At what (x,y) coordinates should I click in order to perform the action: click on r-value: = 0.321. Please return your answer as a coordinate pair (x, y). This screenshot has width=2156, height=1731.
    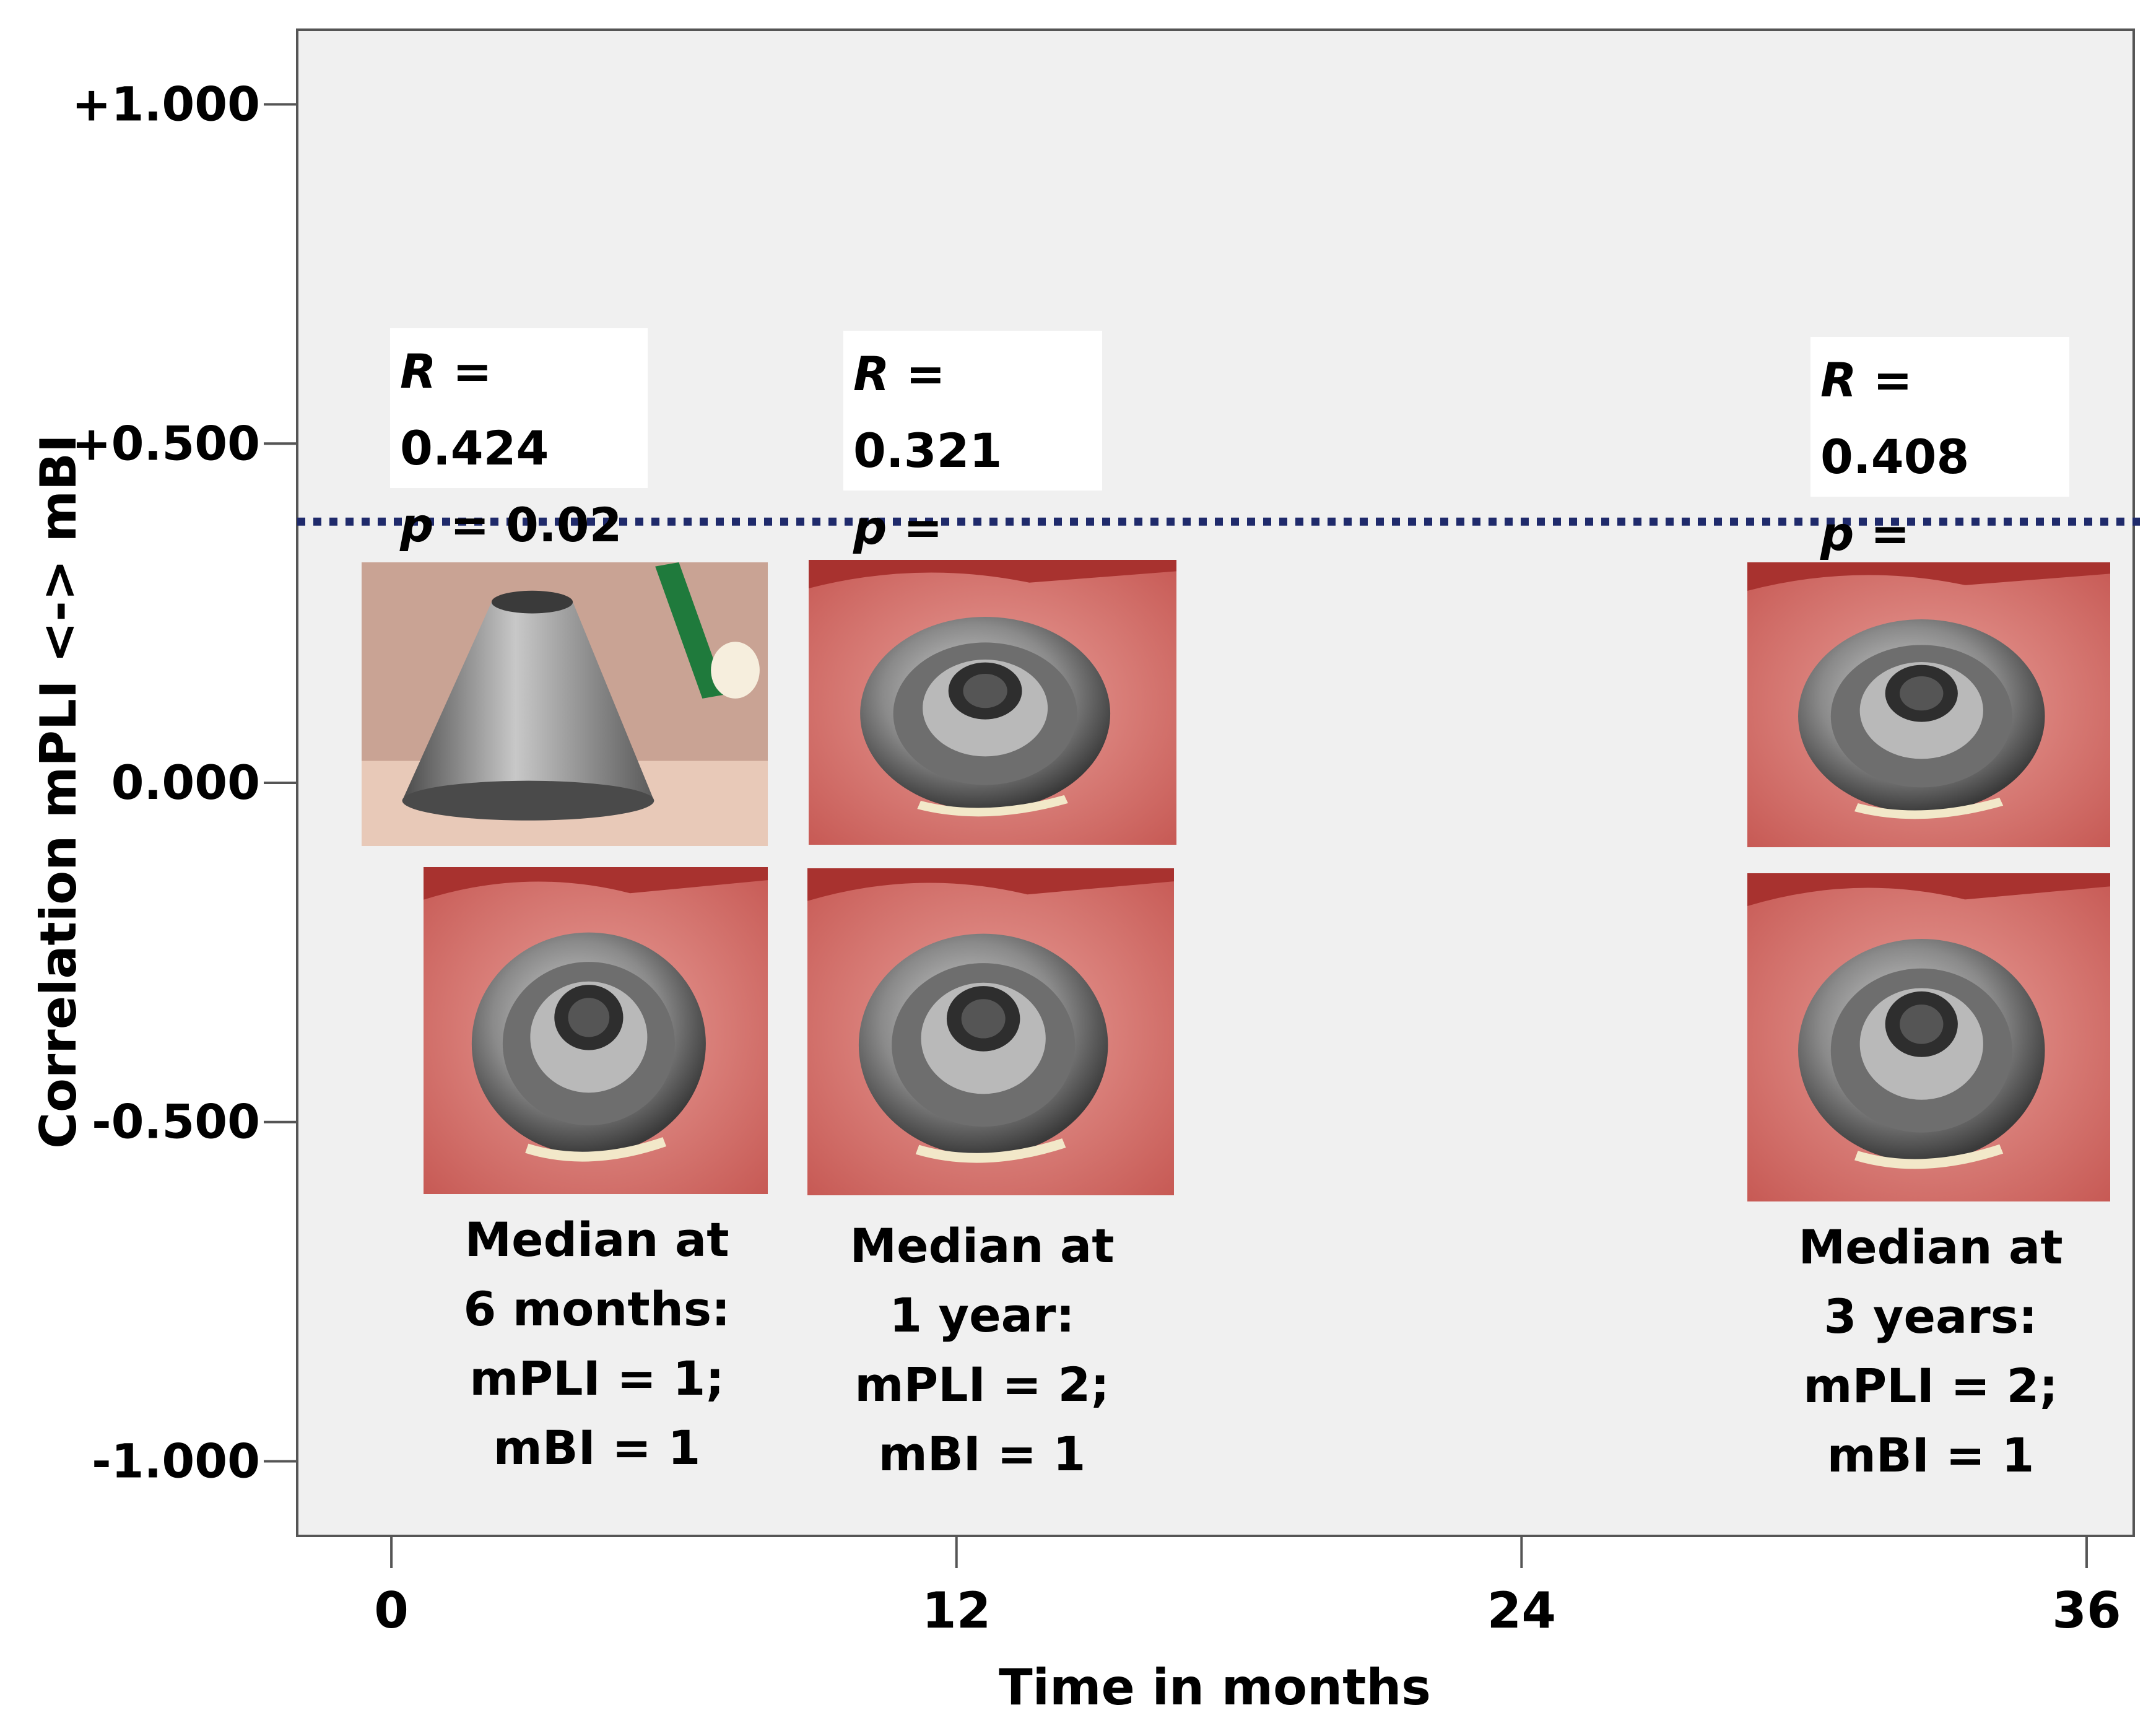
    Looking at the image, I should click on (927, 412).